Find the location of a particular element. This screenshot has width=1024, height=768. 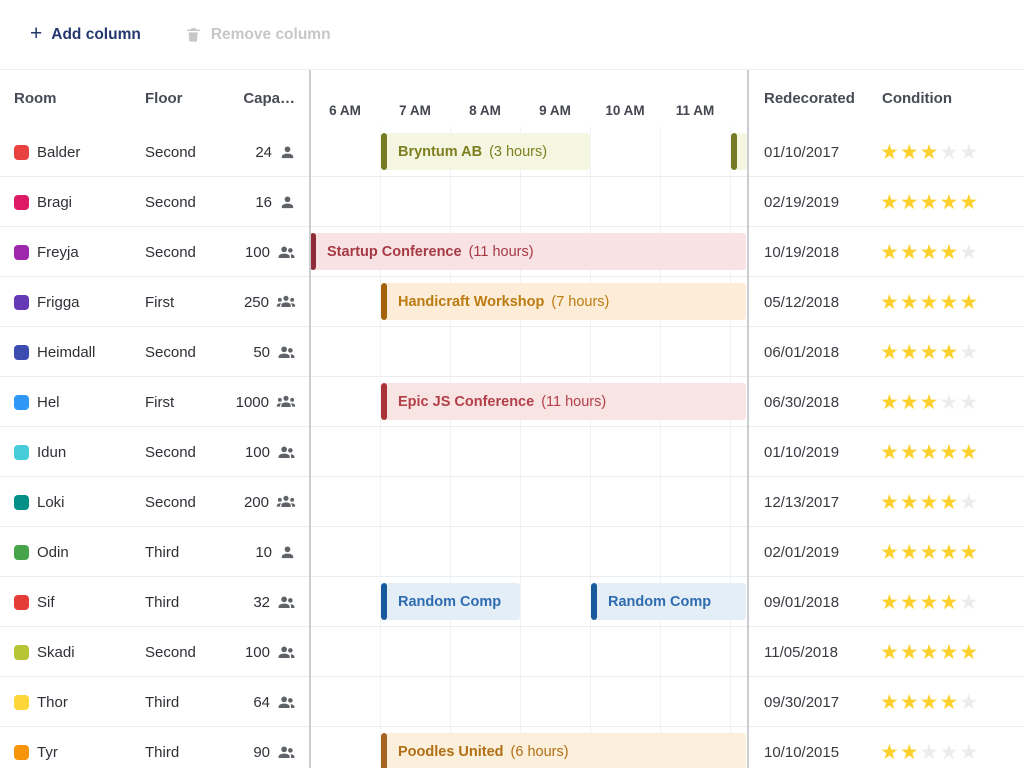

grid-splitter-right is located at coordinates (748, 419).